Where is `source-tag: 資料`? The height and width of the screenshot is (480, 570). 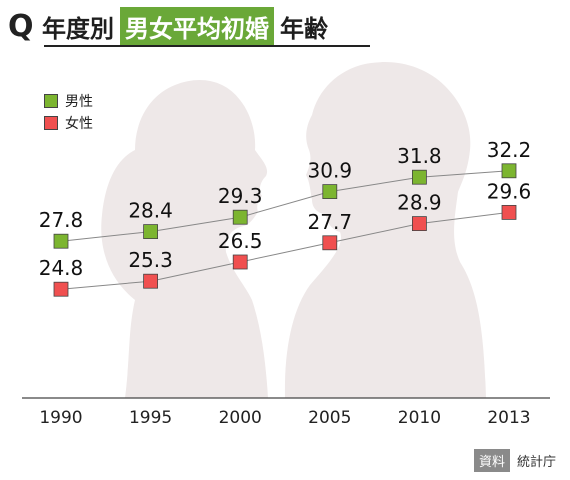
source-tag: 資料 is located at coordinates (491, 460).